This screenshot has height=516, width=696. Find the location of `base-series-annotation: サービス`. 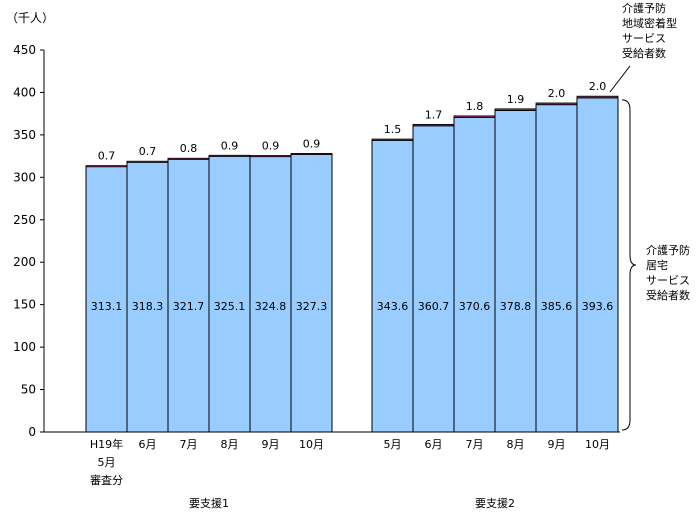

base-series-annotation: サービス is located at coordinates (668, 280).